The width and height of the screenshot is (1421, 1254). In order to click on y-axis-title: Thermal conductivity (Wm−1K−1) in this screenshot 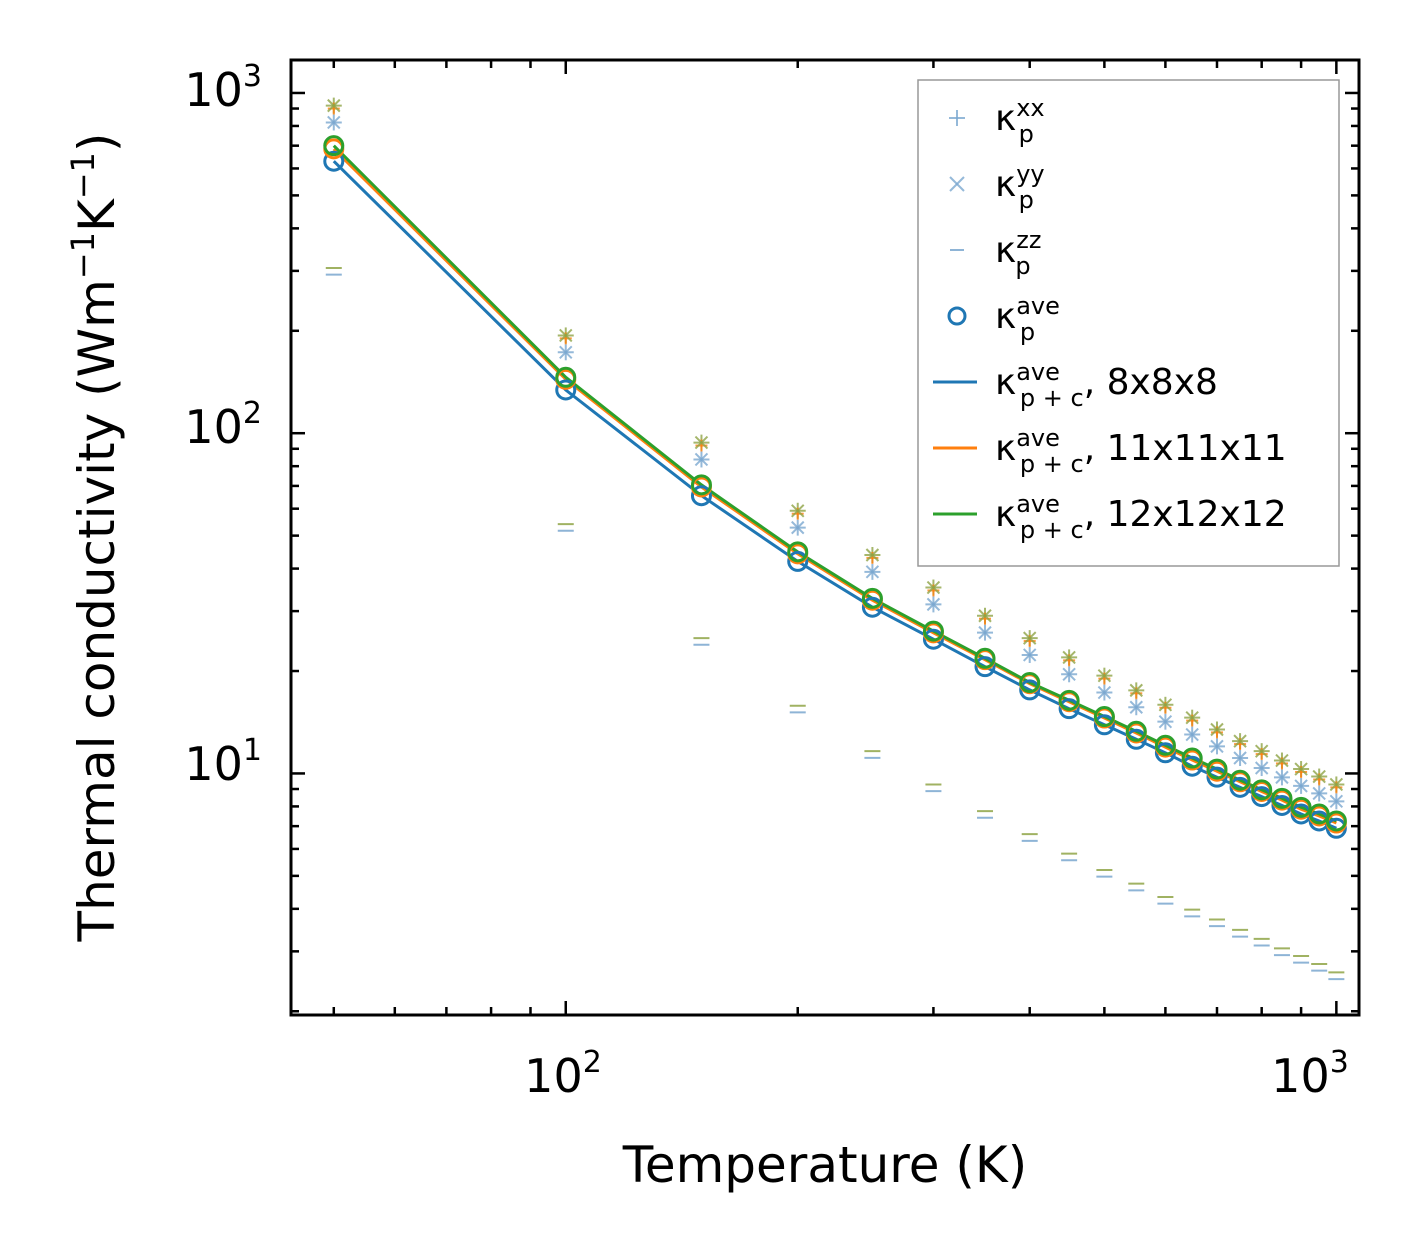, I will do `click(95, 538)`.